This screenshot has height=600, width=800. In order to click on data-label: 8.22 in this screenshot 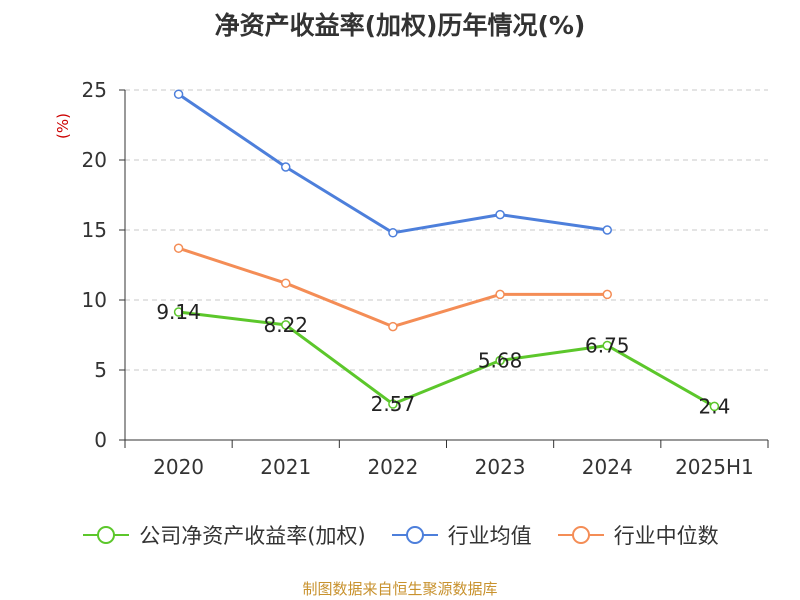, I will do `click(285, 325)`.